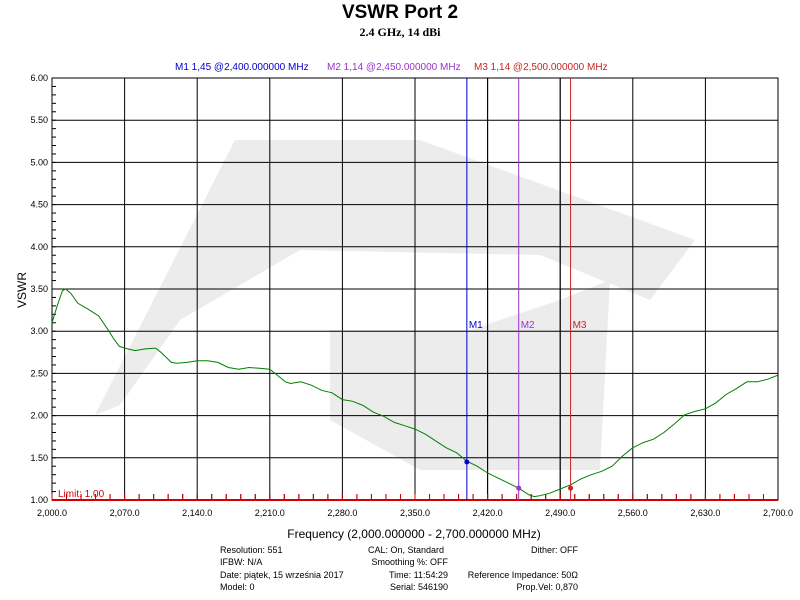 This screenshot has height=600, width=800. Describe the element at coordinates (528, 325) in the screenshot. I see `marker-label-m2: M2` at that location.